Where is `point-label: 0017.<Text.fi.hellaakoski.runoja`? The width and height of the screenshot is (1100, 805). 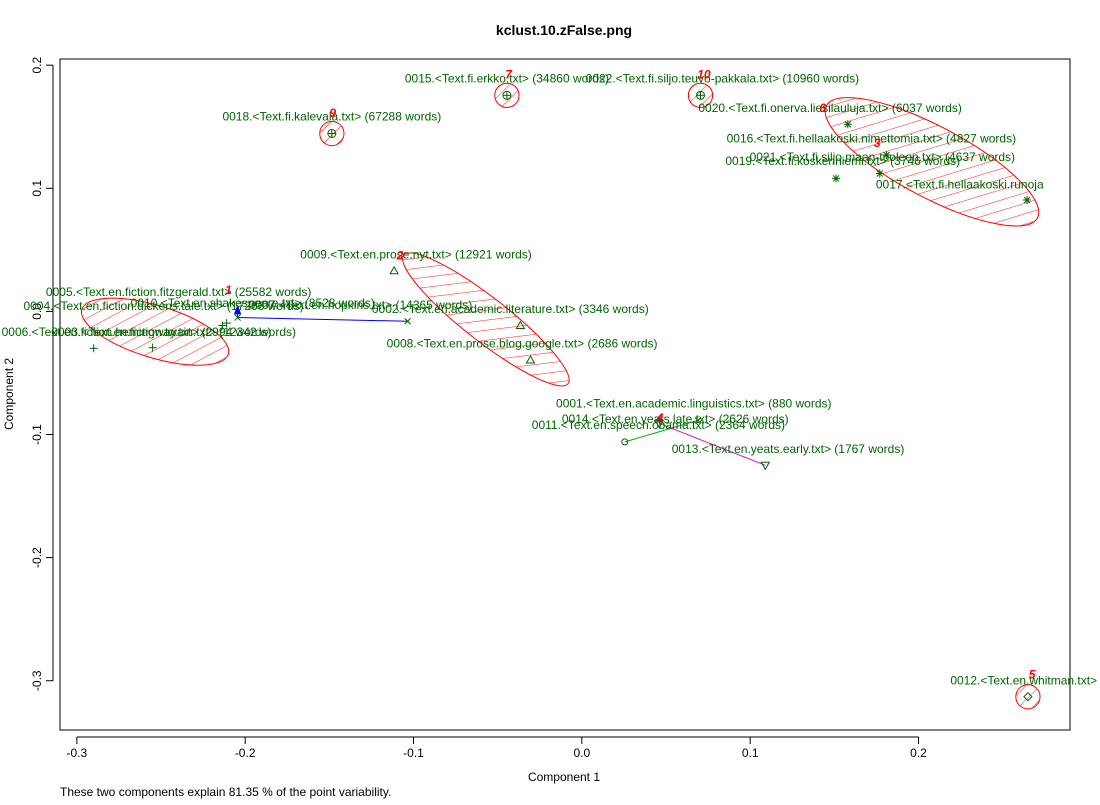
point-label: 0017.<Text.fi.hellaakoski.runoja is located at coordinates (960, 184).